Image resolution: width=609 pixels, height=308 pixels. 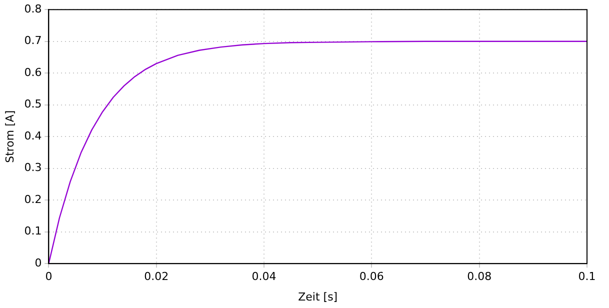 I want to click on y-tick-label: 0.5, so click(x=33, y=104).